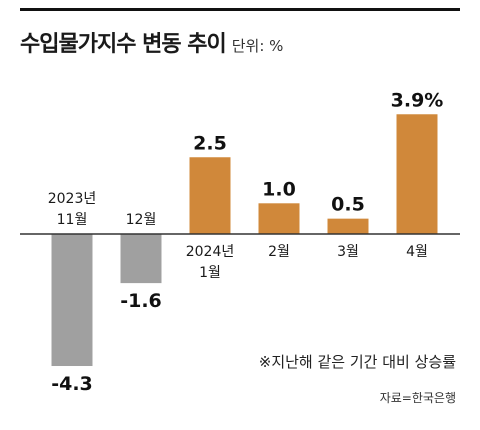 The image size is (480, 430). Describe the element at coordinates (357, 361) in the screenshot. I see `footnote: ※지난해 같은 기간 대비 상승률` at that location.